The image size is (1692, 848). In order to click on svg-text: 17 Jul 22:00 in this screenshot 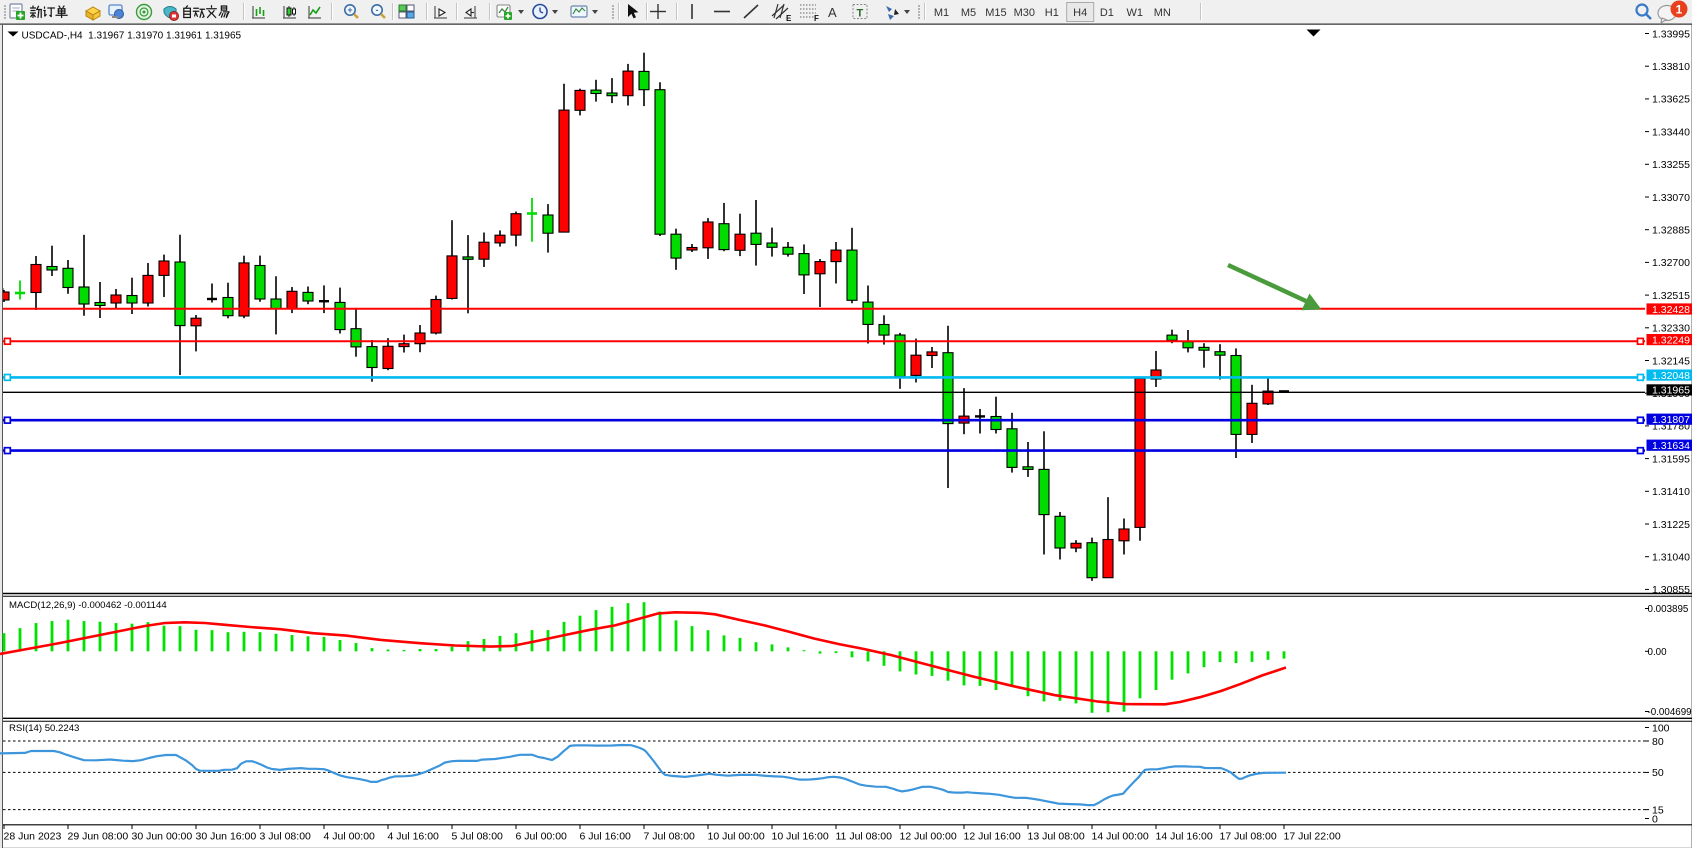, I will do `click(1312, 837)`.